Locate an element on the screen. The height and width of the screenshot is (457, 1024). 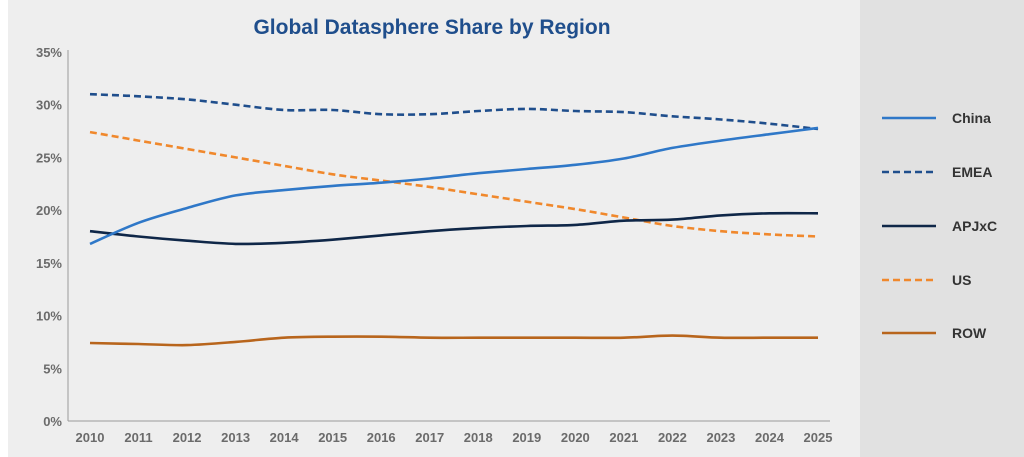
x-tick-label: 2019 is located at coordinates (526, 437).